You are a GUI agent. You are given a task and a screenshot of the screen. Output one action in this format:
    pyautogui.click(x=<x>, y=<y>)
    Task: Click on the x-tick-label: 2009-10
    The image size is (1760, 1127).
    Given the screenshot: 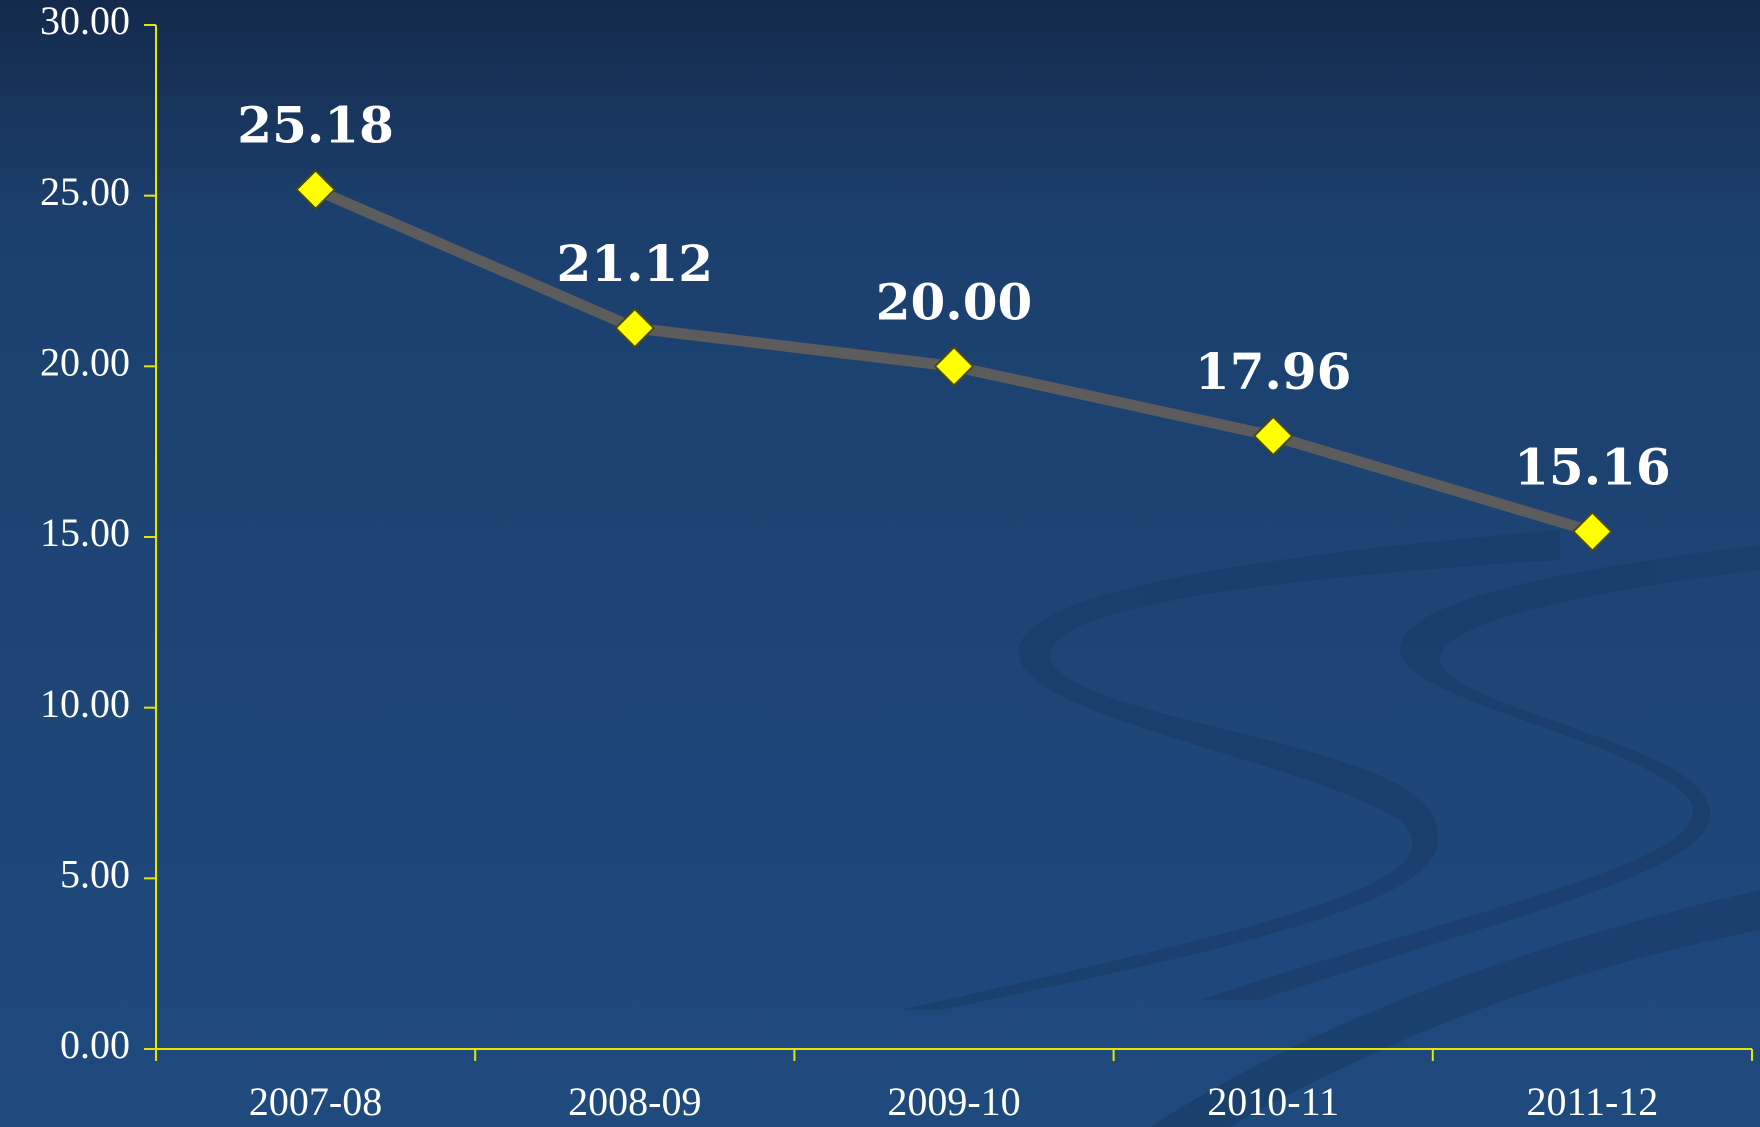 What is the action you would take?
    pyautogui.click(x=953, y=1101)
    